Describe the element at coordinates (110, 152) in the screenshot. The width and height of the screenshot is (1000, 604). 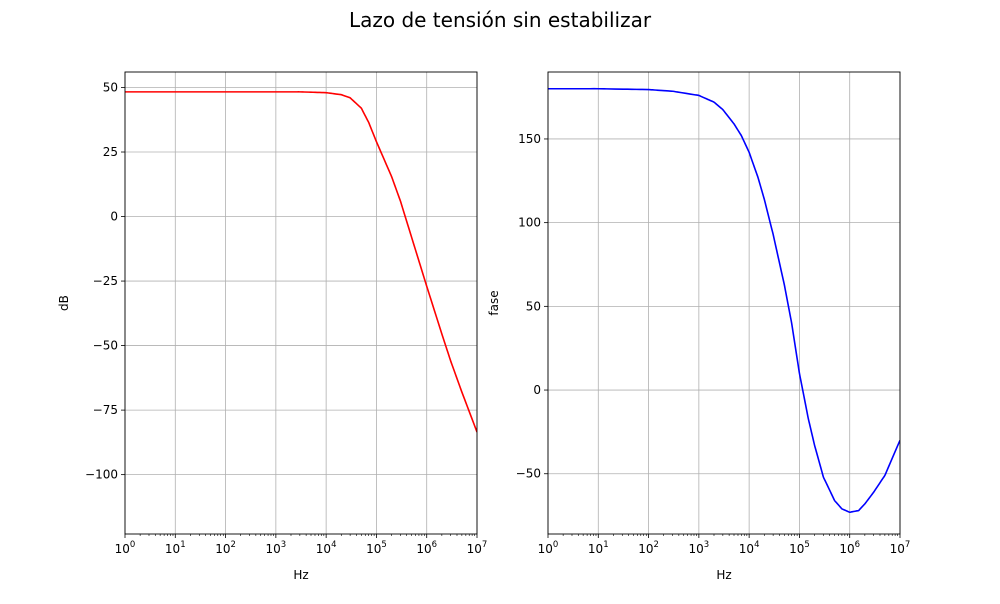
I see `magnitude-ytick-label: 25` at that location.